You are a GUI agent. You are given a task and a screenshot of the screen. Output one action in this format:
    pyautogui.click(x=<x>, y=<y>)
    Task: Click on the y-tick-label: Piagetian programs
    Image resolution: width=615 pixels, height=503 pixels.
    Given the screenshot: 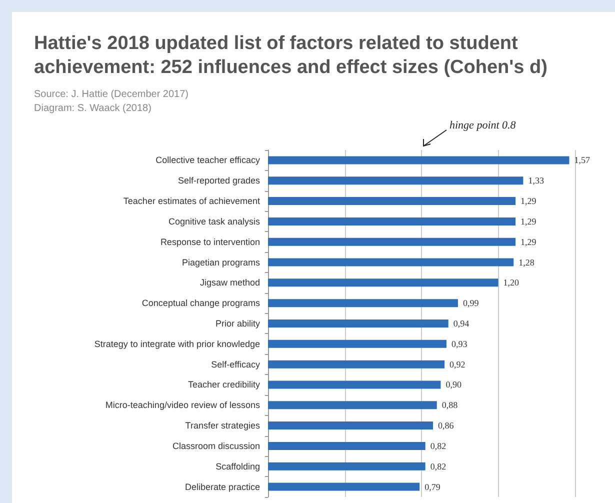 What is the action you would take?
    pyautogui.click(x=221, y=262)
    